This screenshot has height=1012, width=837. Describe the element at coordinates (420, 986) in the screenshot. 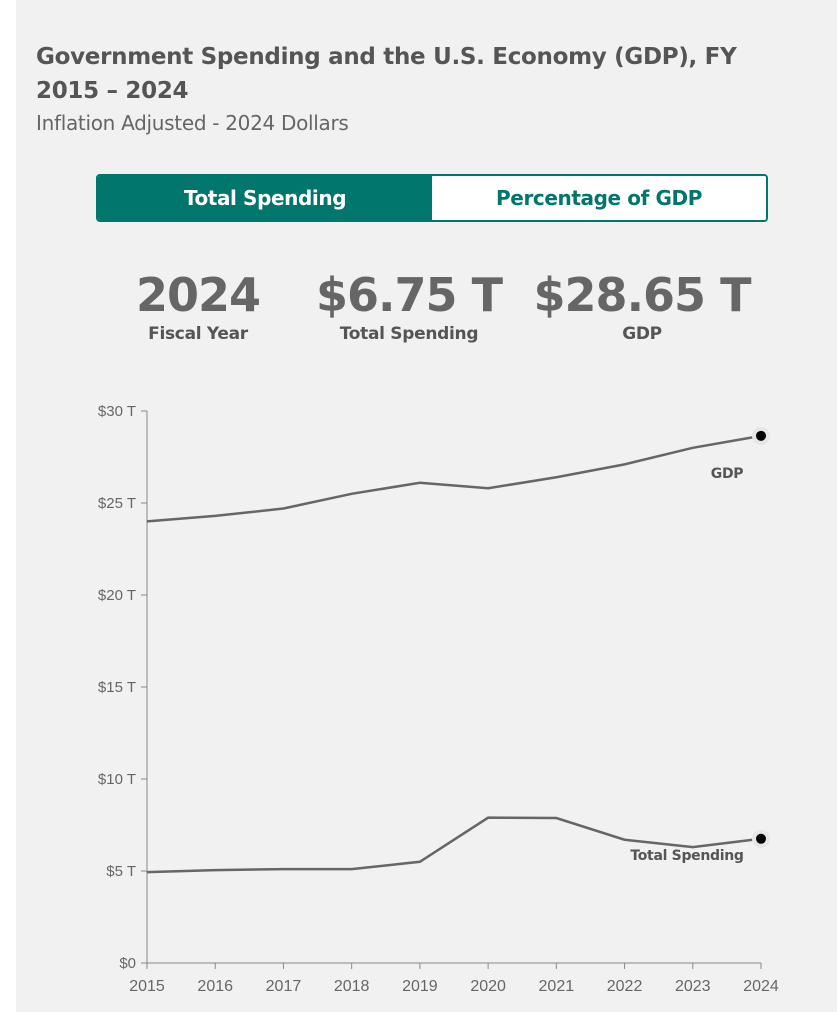

I see `x-tick-label: 2019` at that location.